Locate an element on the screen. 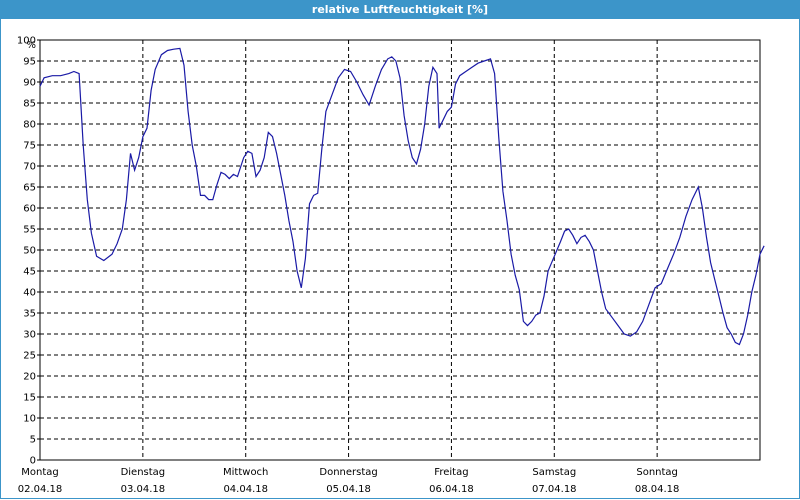 Image resolution: width=800 pixels, height=500 pixels. y-tick-label: 0 is located at coordinates (33, 461).